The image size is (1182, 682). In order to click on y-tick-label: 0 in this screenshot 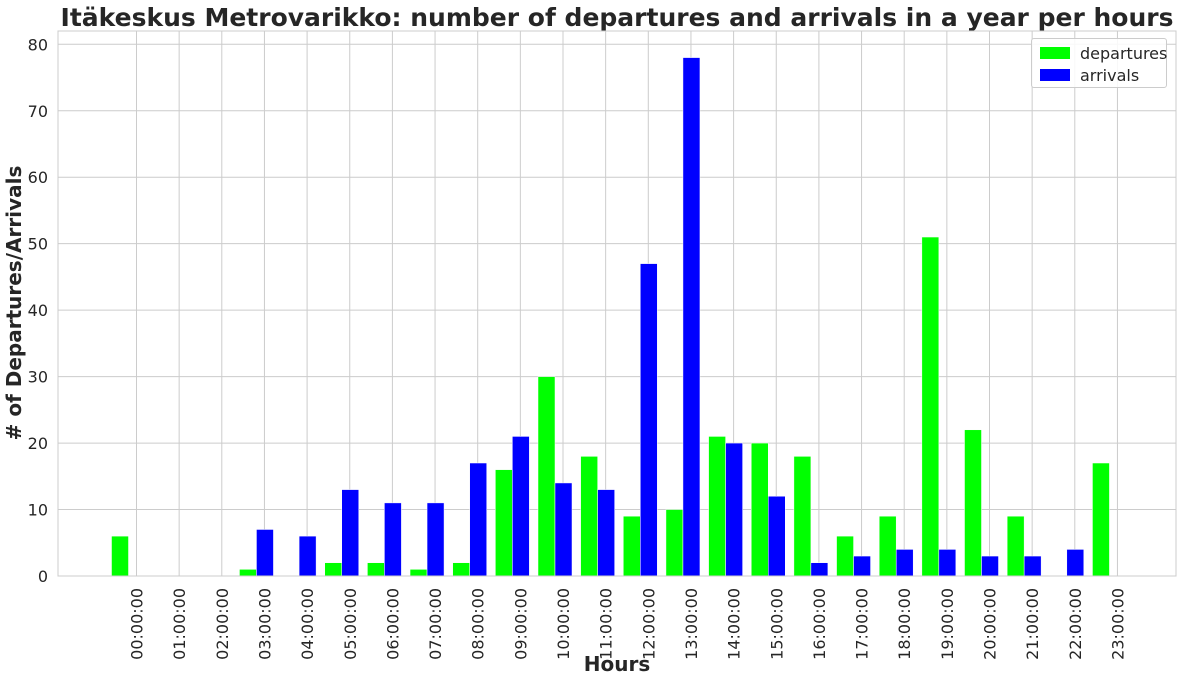, I will do `click(43, 576)`.